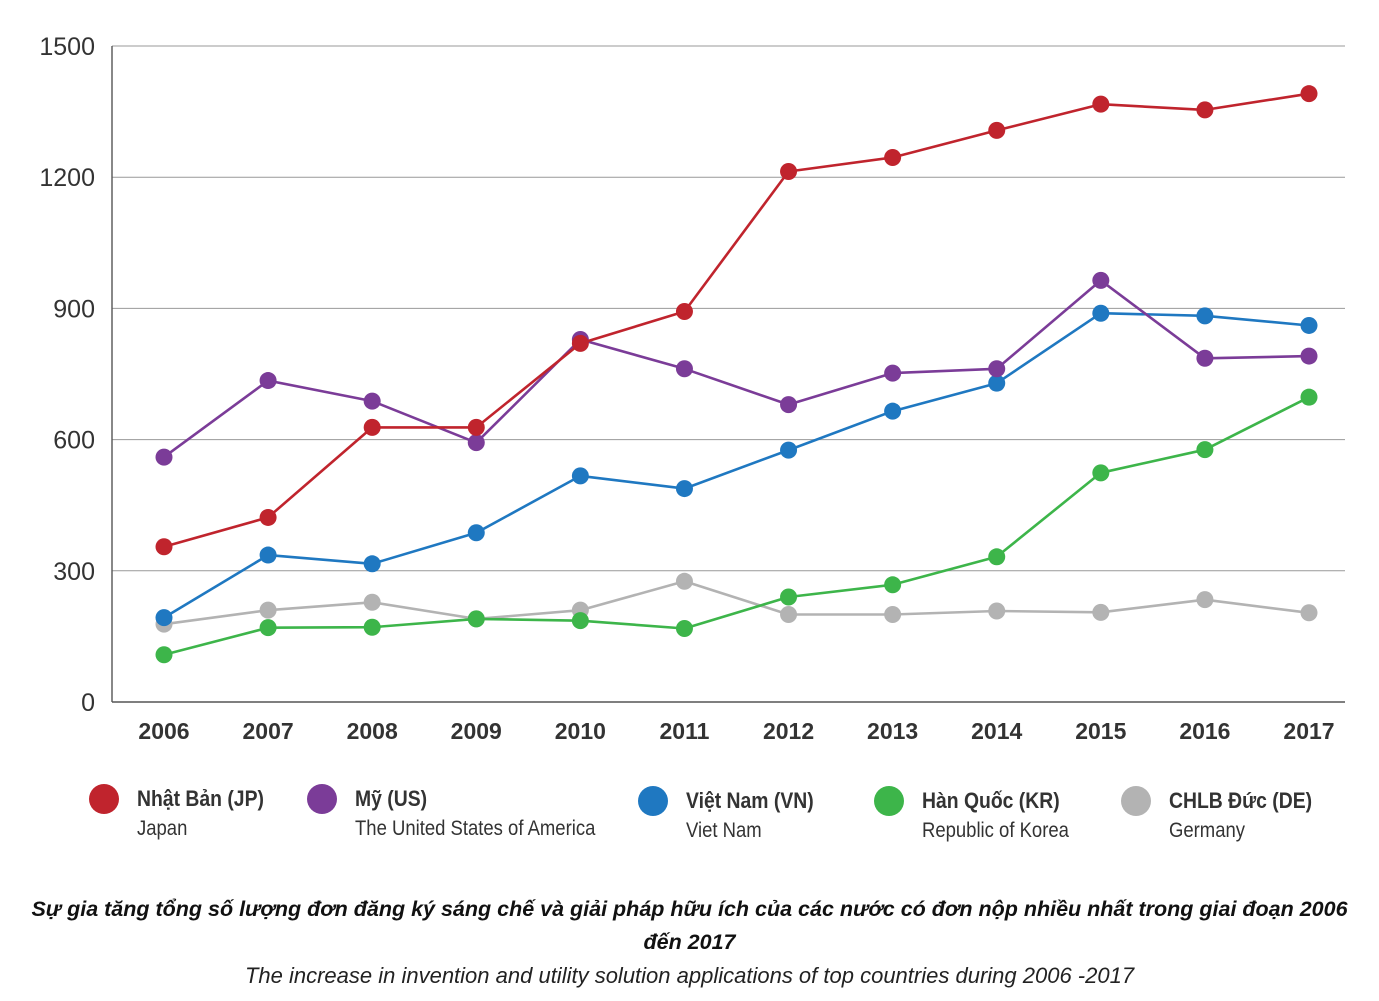 The width and height of the screenshot is (1379, 1001). Describe the element at coordinates (163, 731) in the screenshot. I see `x-tick-label: 2006` at that location.